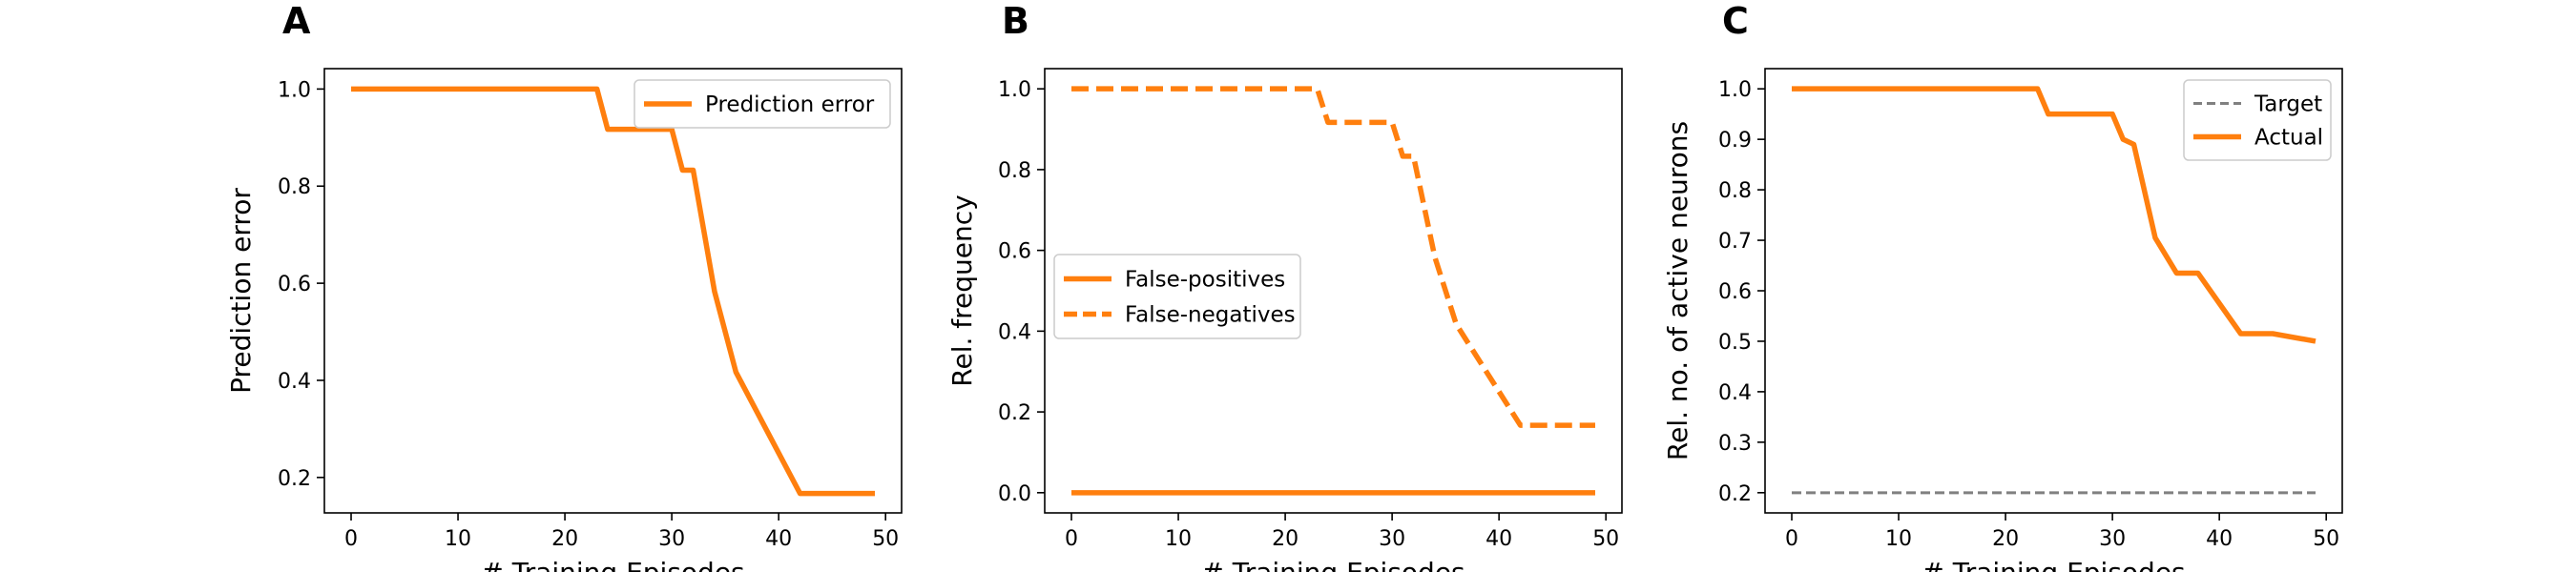 Image resolution: width=2576 pixels, height=572 pixels. Describe the element at coordinates (1735, 242) in the screenshot. I see `y-tick-label: 0.7` at that location.